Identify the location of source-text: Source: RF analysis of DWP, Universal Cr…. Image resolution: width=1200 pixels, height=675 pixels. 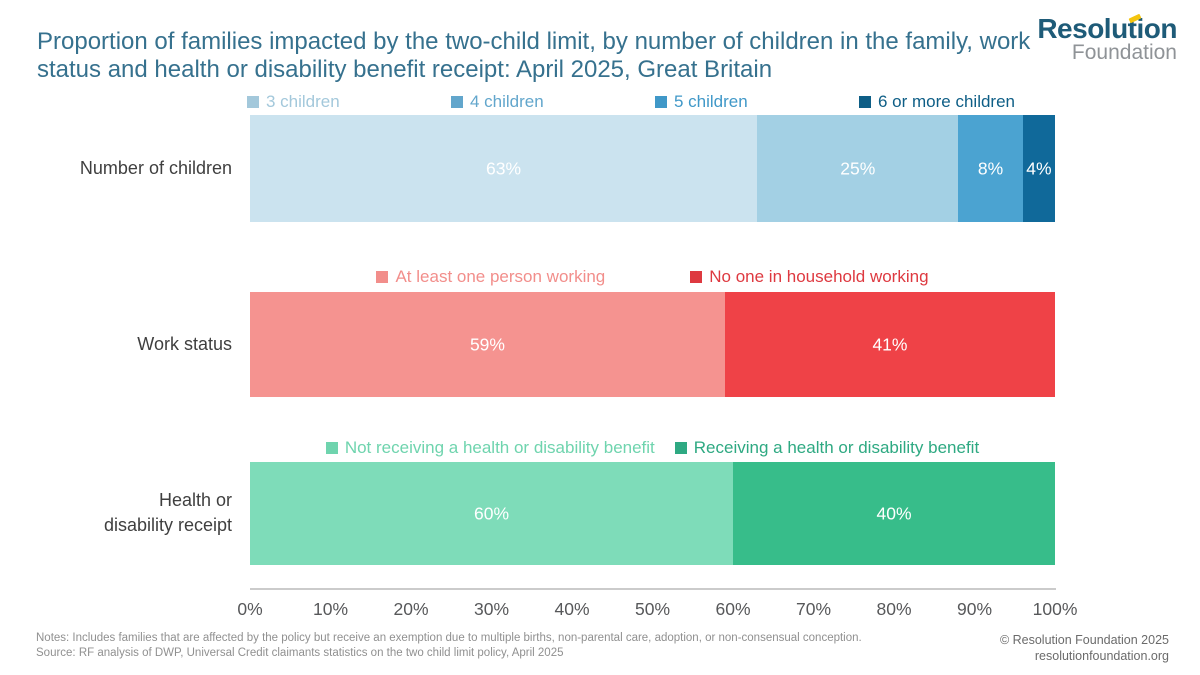
(300, 653).